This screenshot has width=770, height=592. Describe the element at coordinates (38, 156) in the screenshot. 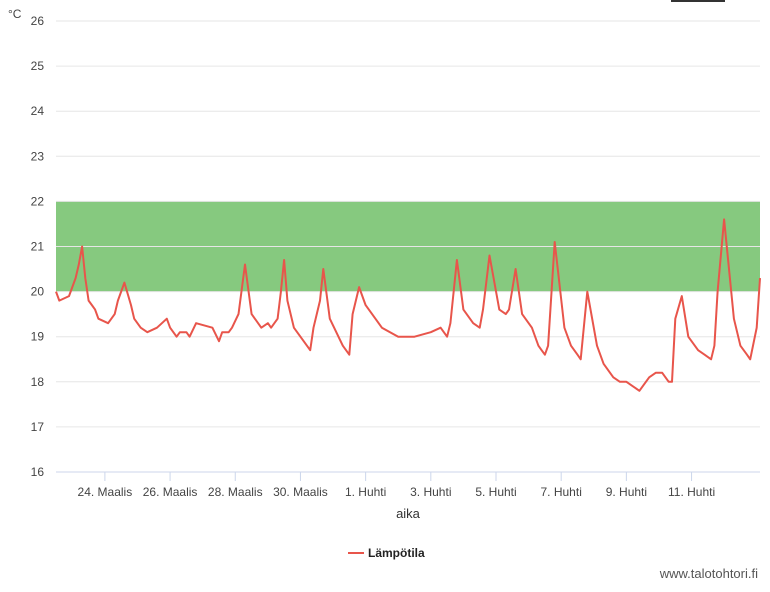

I see `y-tick-label: 23` at that location.